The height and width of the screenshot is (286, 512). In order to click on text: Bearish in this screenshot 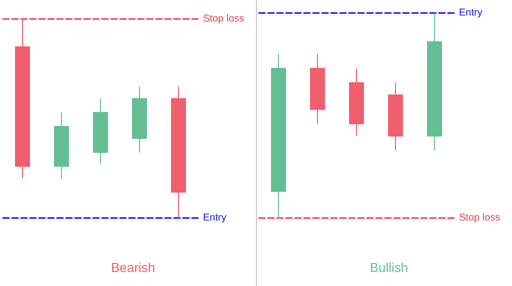, I will do `click(133, 267)`.